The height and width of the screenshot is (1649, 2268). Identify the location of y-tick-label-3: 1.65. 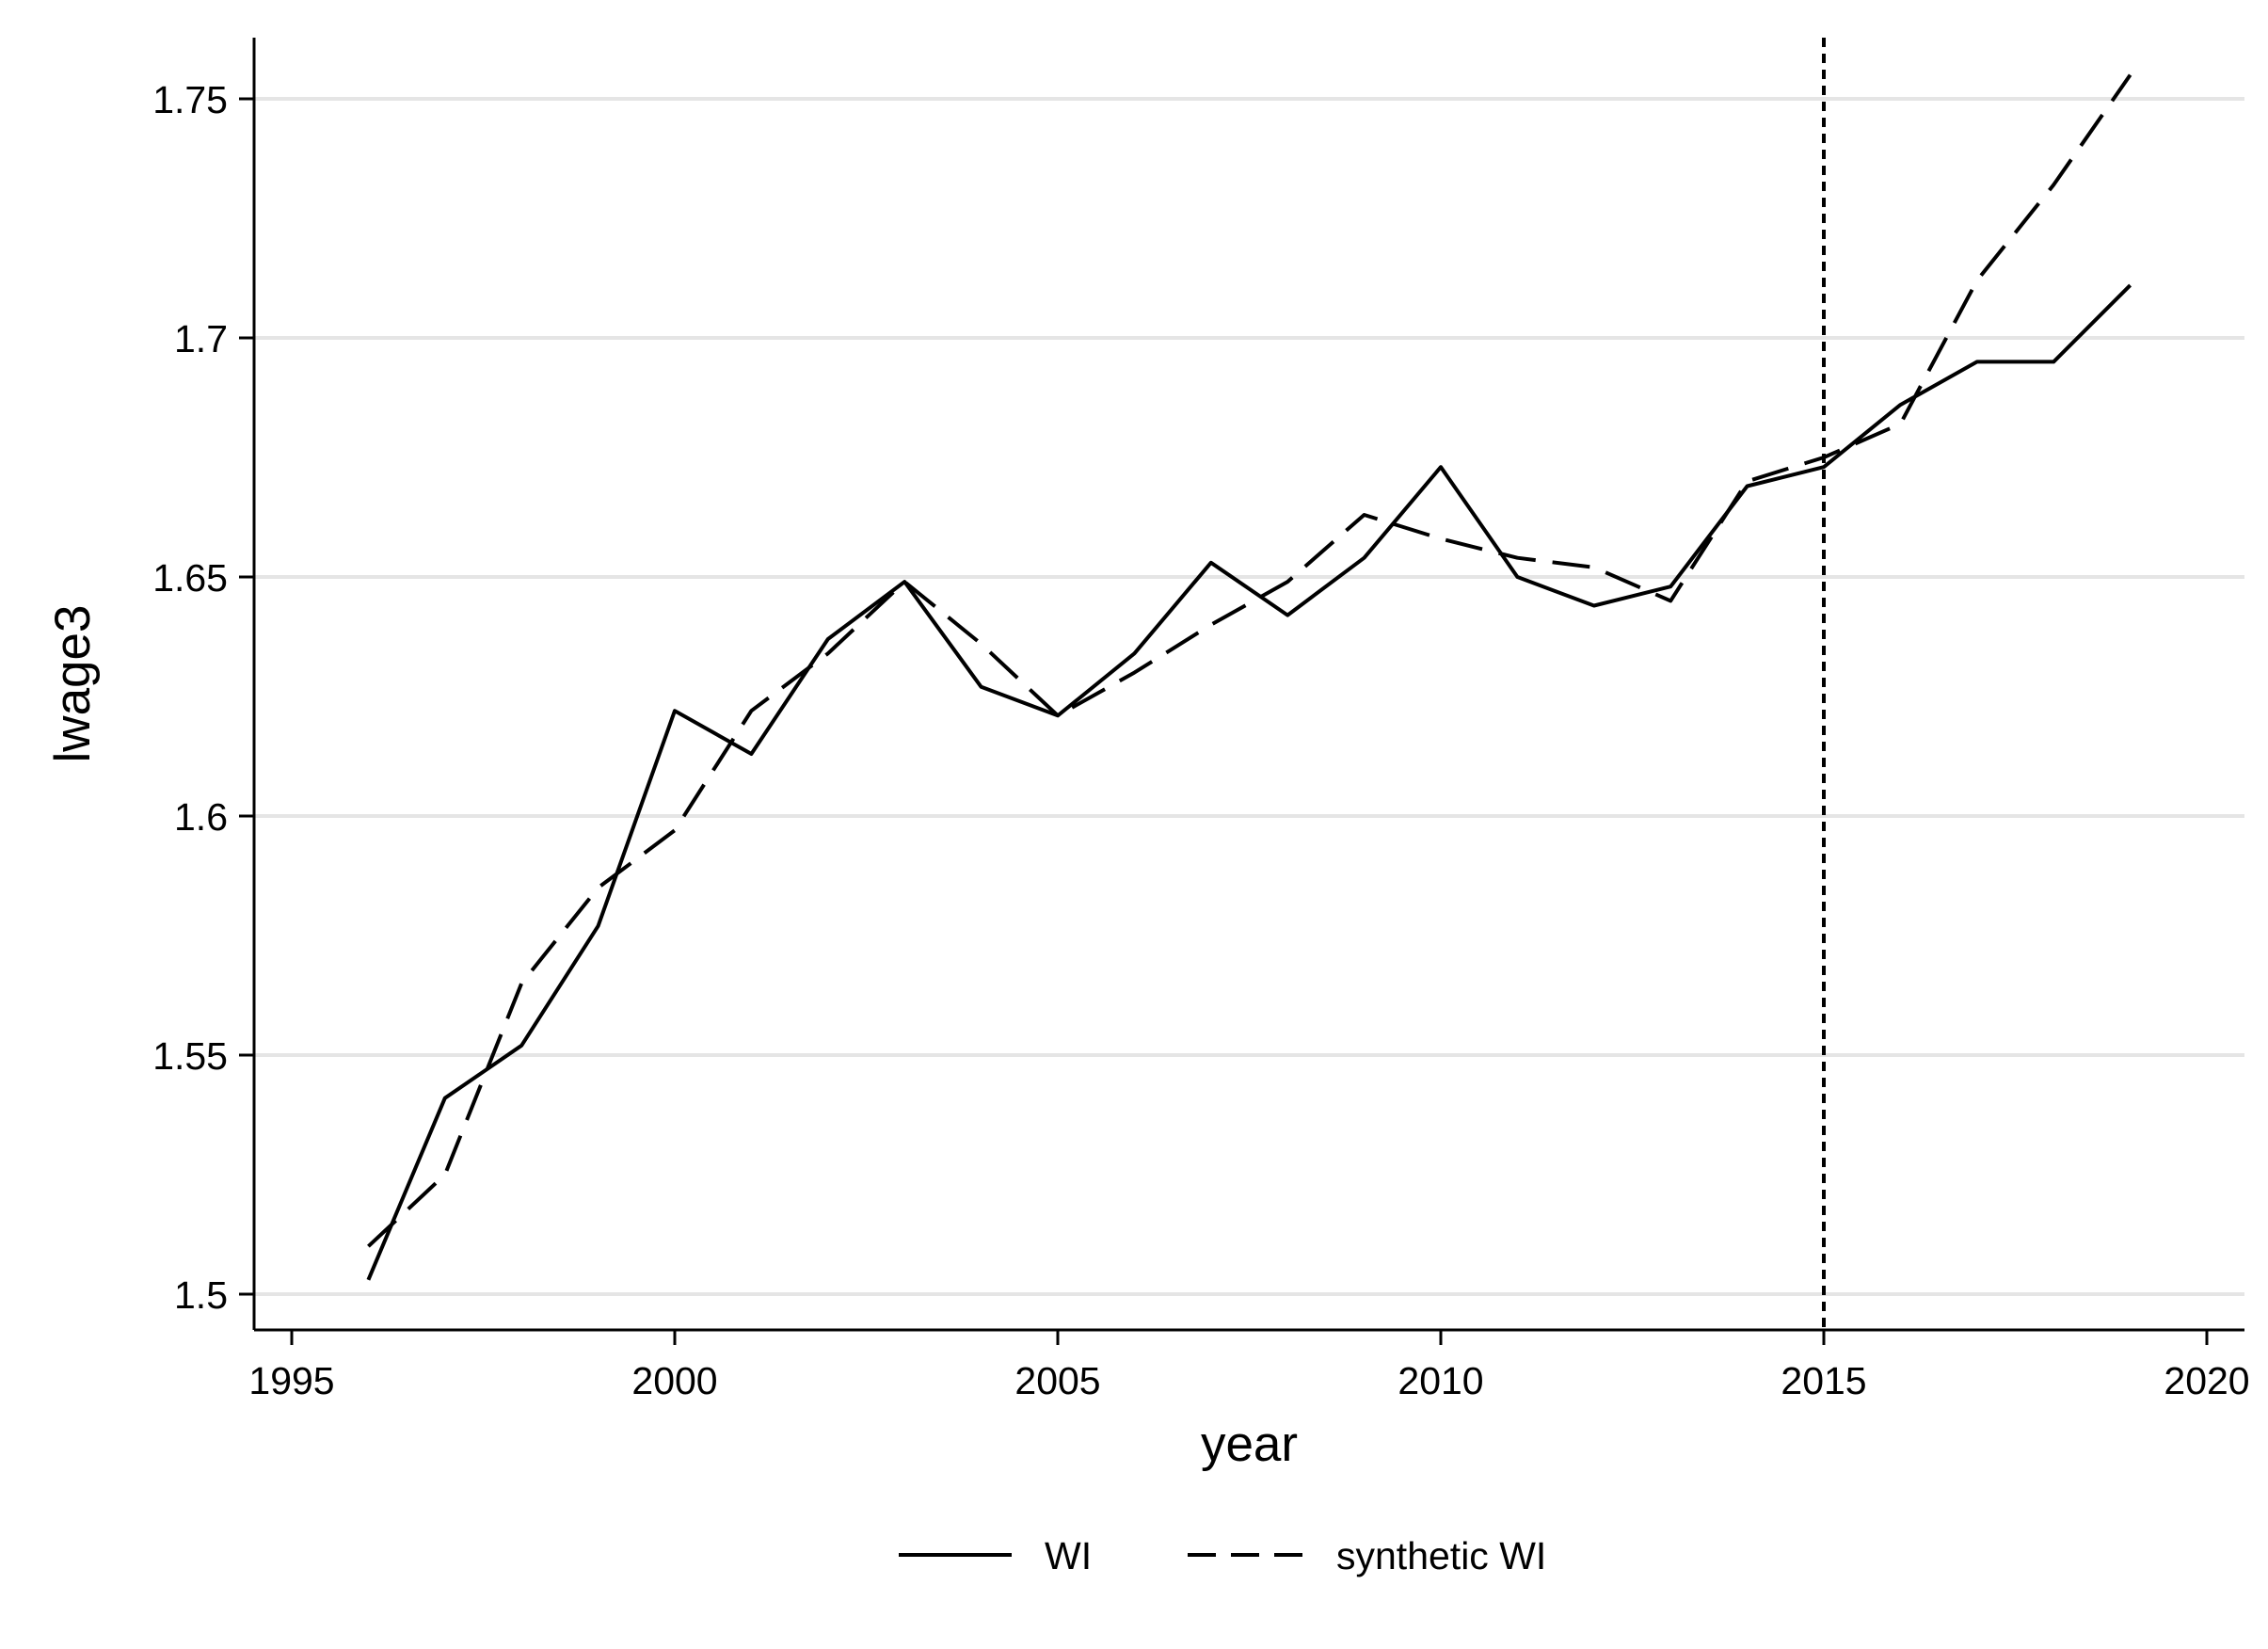
(190, 578).